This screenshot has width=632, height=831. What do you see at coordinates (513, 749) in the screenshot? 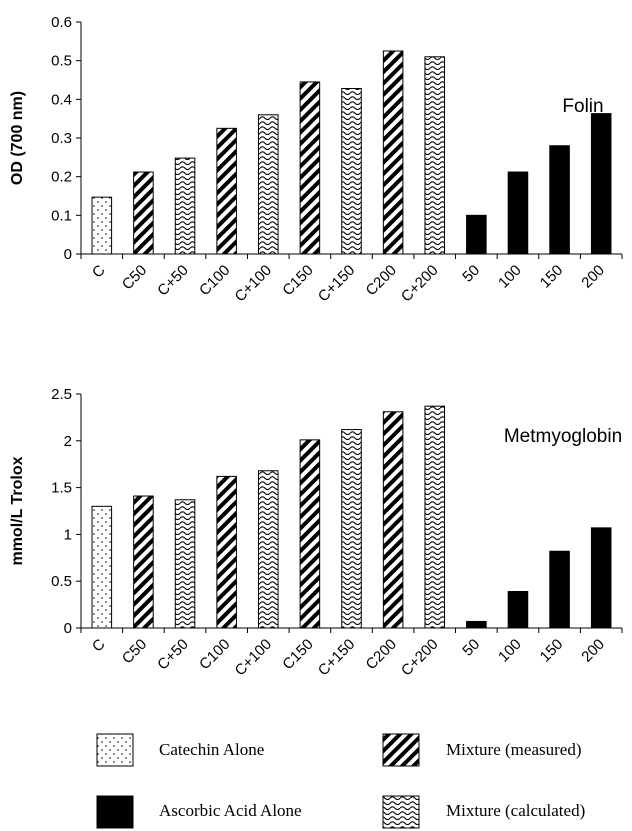
I see `legend-label: Mixture (measured)` at bounding box center [513, 749].